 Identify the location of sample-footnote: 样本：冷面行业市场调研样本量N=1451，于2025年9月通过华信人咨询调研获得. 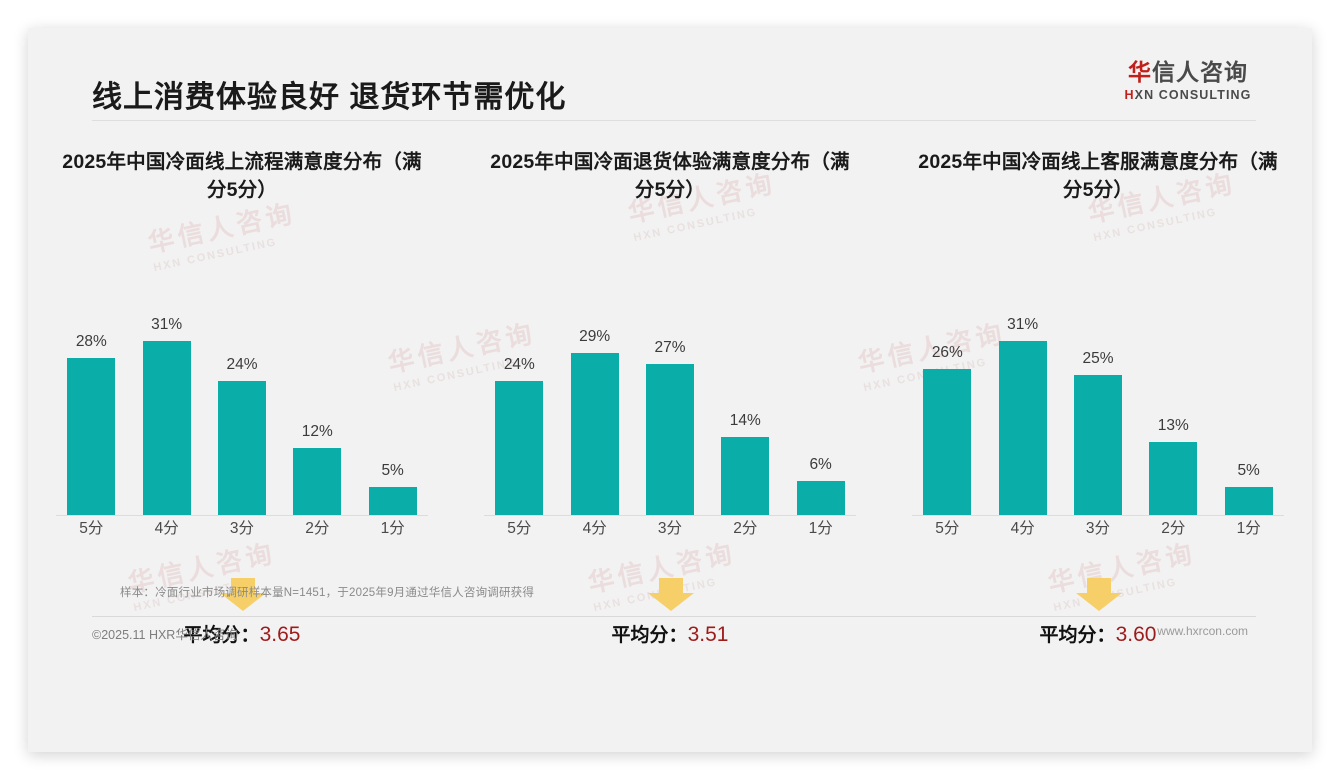
(327, 593).